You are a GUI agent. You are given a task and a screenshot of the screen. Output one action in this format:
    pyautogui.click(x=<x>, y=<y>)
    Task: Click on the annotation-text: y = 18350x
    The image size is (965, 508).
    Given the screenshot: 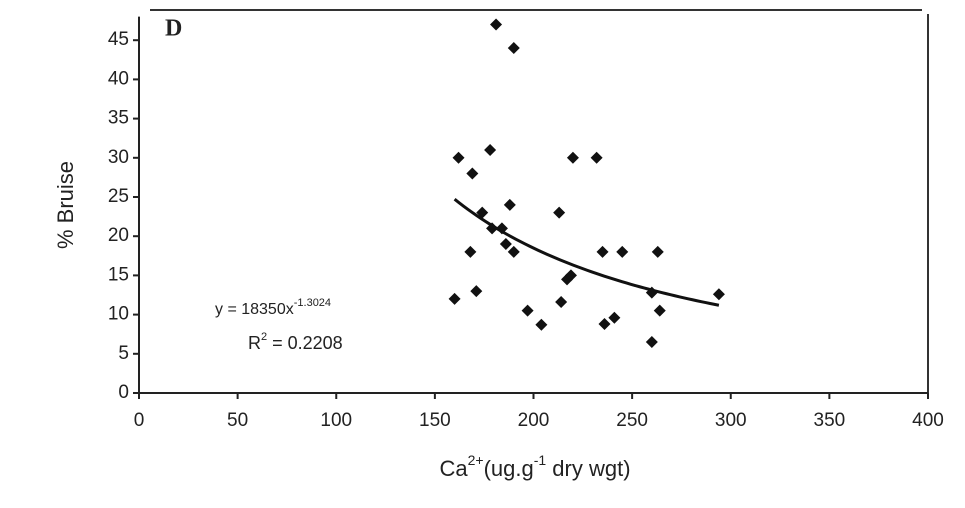 What is the action you would take?
    pyautogui.click(x=254, y=309)
    